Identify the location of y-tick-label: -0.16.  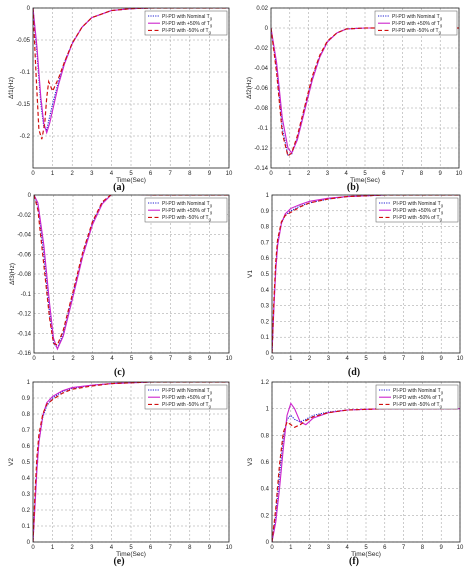
(24, 354).